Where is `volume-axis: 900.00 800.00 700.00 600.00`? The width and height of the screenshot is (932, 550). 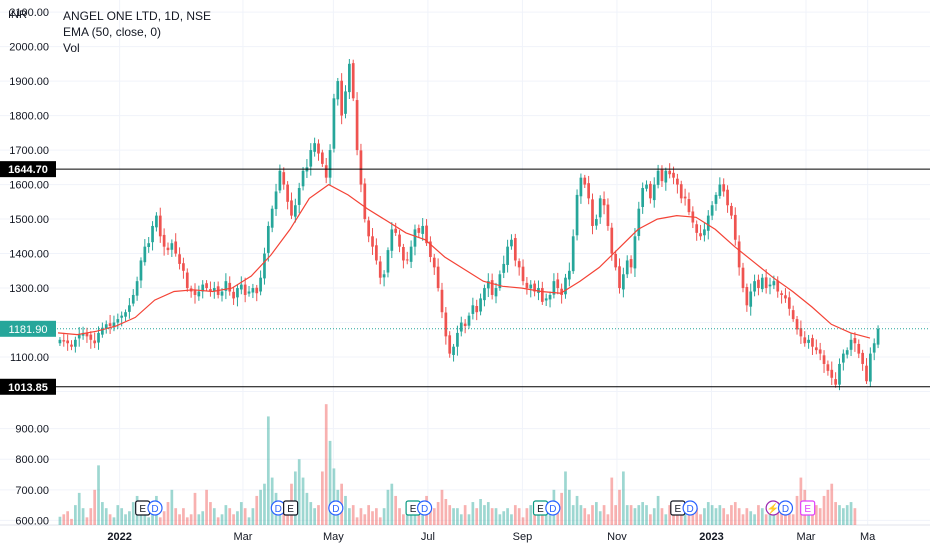 volume-axis: 900.00 800.00 700.00 600.00 is located at coordinates (32, 476).